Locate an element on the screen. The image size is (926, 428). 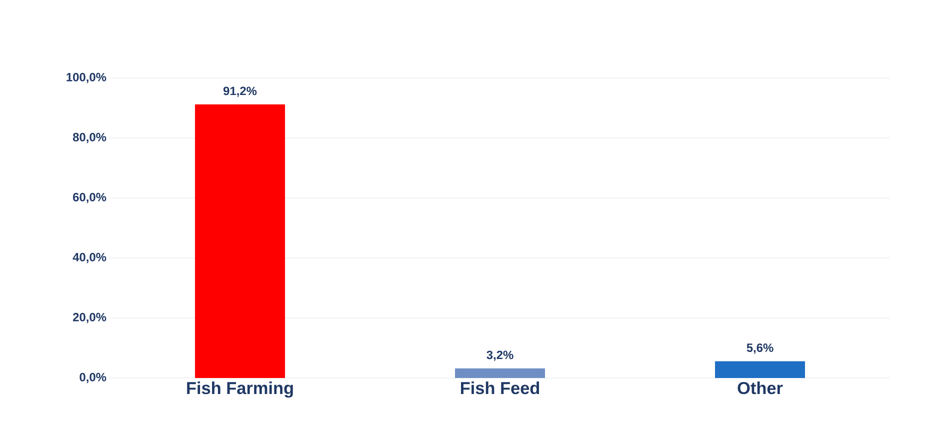
y-tick-label: 40,0% is located at coordinates (89, 258).